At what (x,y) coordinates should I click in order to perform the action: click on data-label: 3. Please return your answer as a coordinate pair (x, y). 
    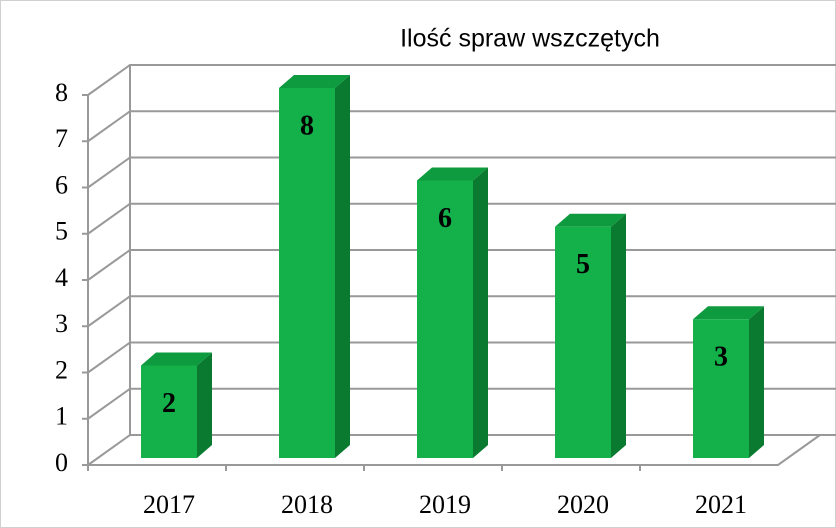
    Looking at the image, I should click on (721, 357).